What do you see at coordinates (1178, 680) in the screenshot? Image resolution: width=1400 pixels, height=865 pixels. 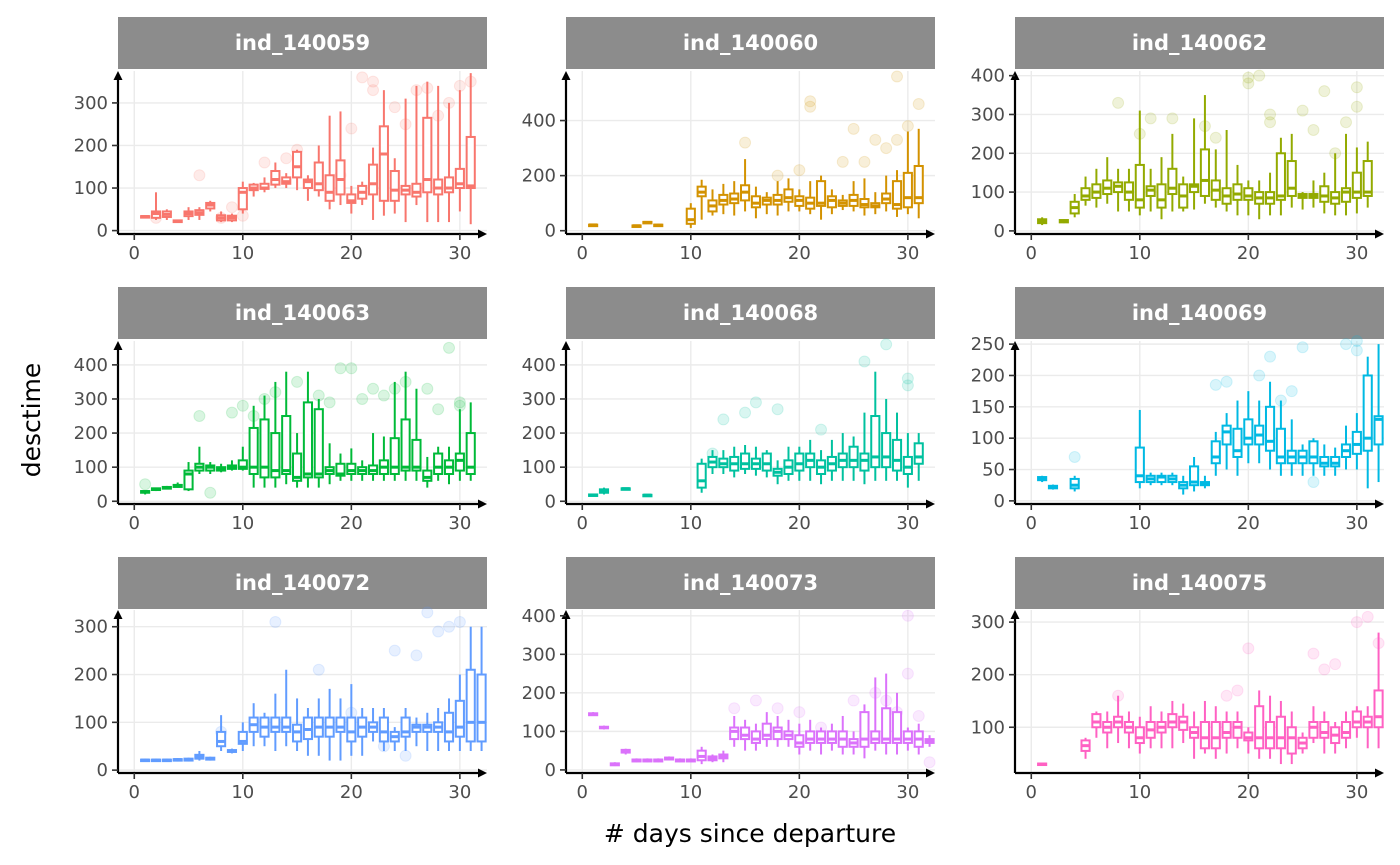 I see `facet-panel: ind_140075 0 10 20 30 100 200 300` at bounding box center [1178, 680].